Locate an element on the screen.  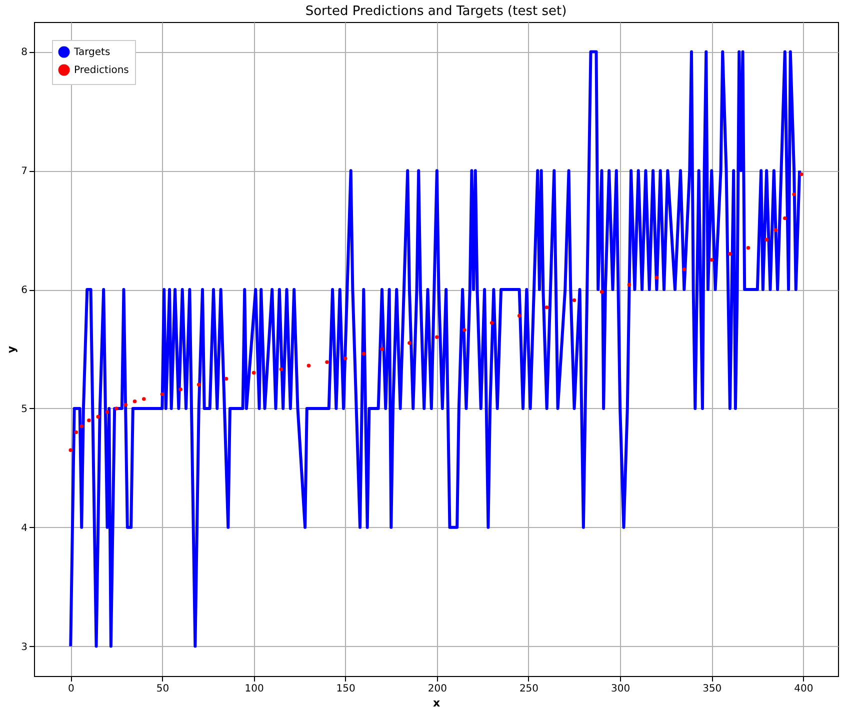
y-tick-label: 8 is located at coordinates (24, 52).